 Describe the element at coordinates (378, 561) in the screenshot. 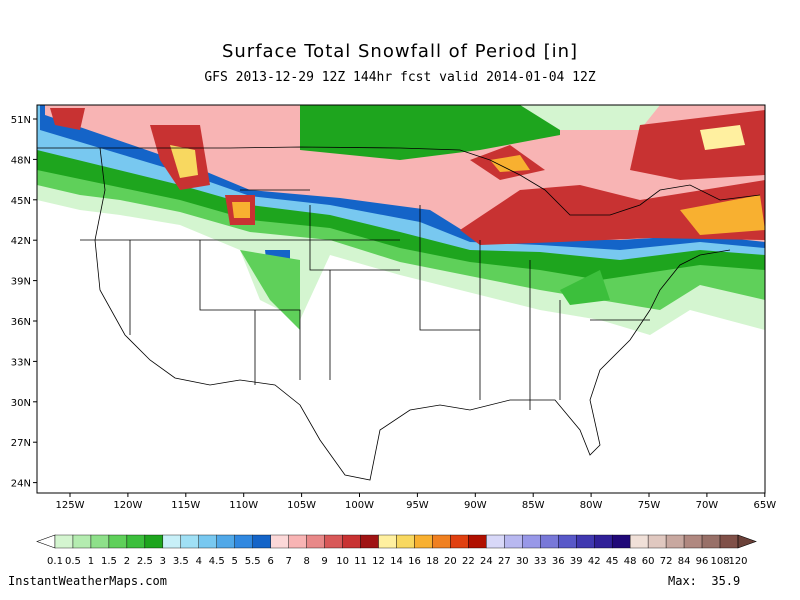

I see `colorbar-label: 12` at that location.